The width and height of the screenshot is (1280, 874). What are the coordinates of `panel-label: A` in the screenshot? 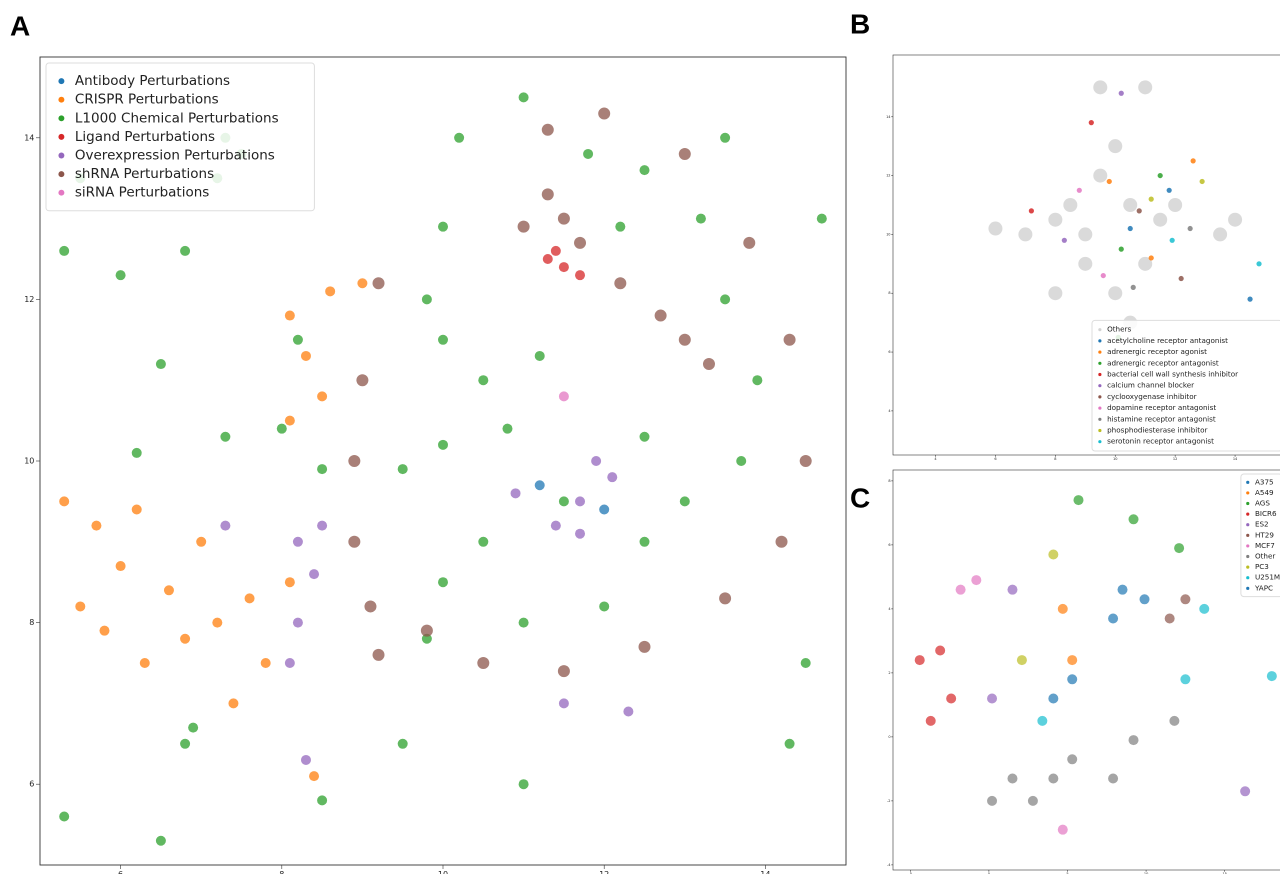 It's located at (20, 25).